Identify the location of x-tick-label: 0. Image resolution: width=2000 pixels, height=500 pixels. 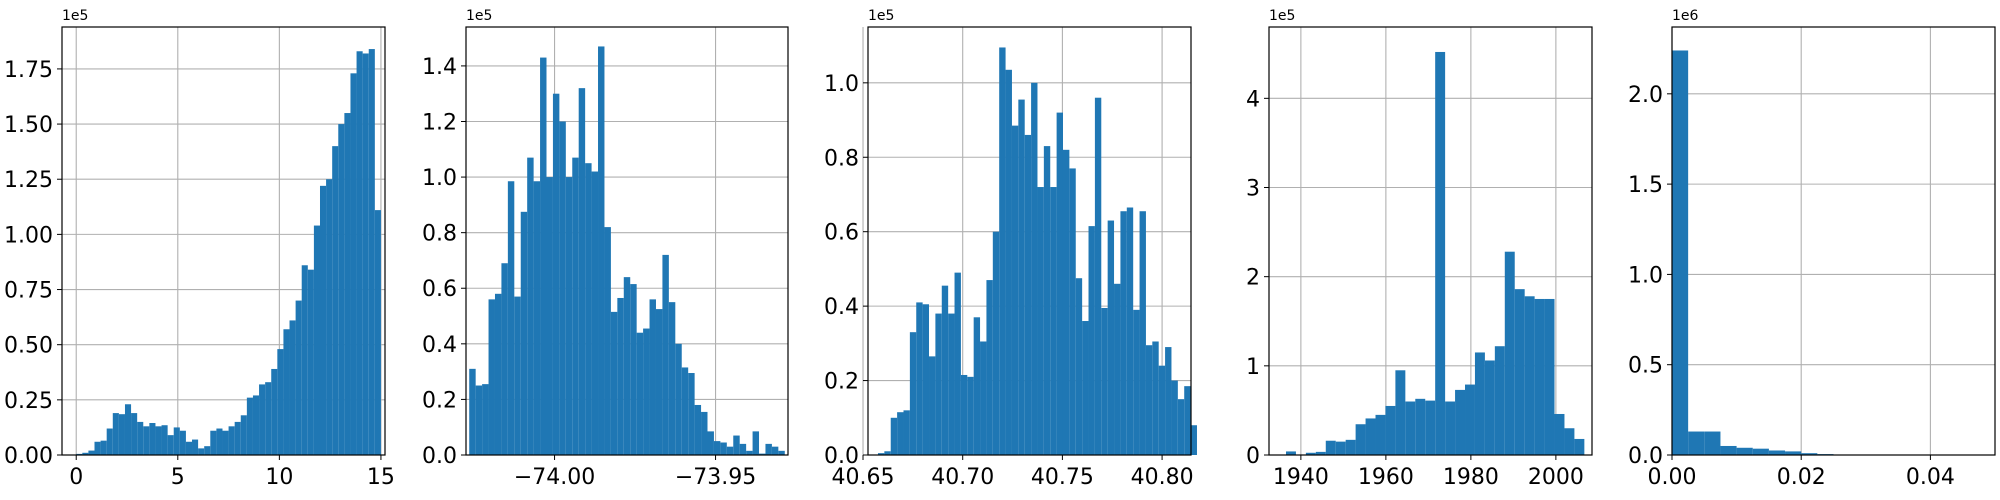
(76, 477).